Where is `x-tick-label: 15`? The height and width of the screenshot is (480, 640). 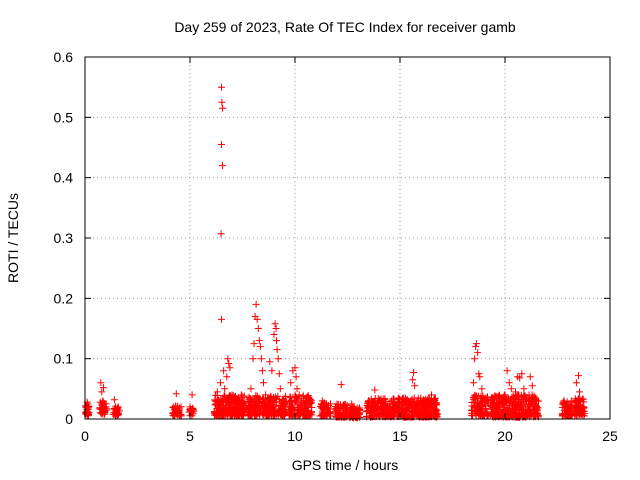 x-tick-label: 15 is located at coordinates (400, 436).